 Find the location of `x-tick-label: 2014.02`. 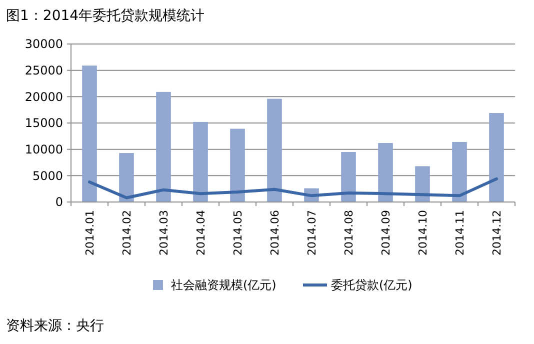

x-tick-label: 2014.02 is located at coordinates (127, 233).